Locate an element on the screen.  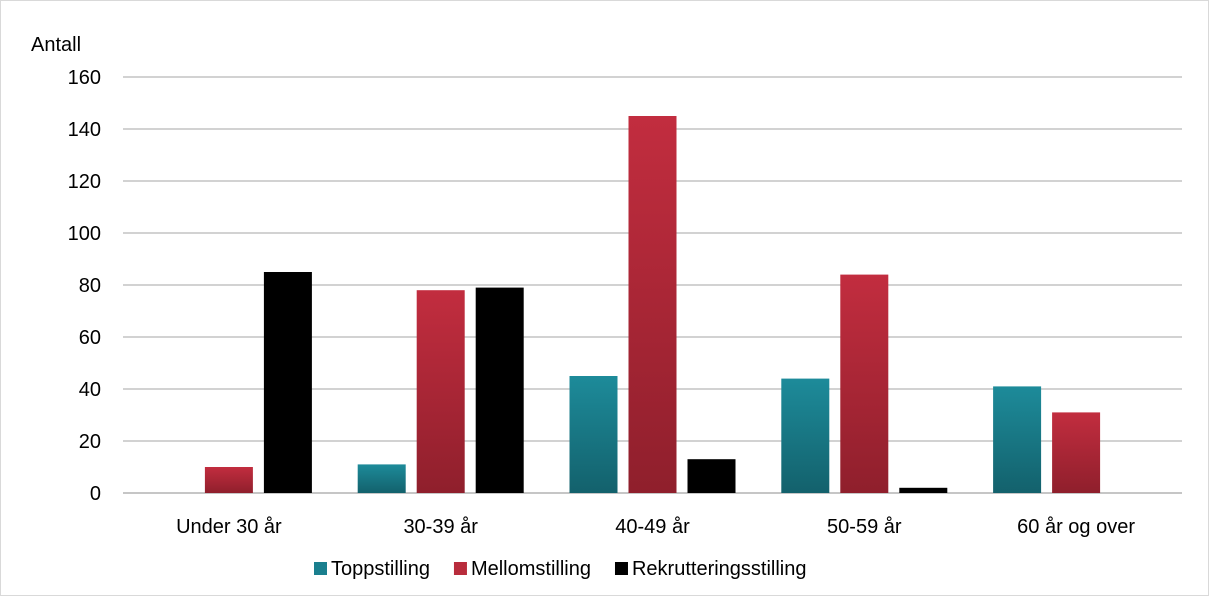
x-tick-label: Under 30 år is located at coordinates (229, 527).